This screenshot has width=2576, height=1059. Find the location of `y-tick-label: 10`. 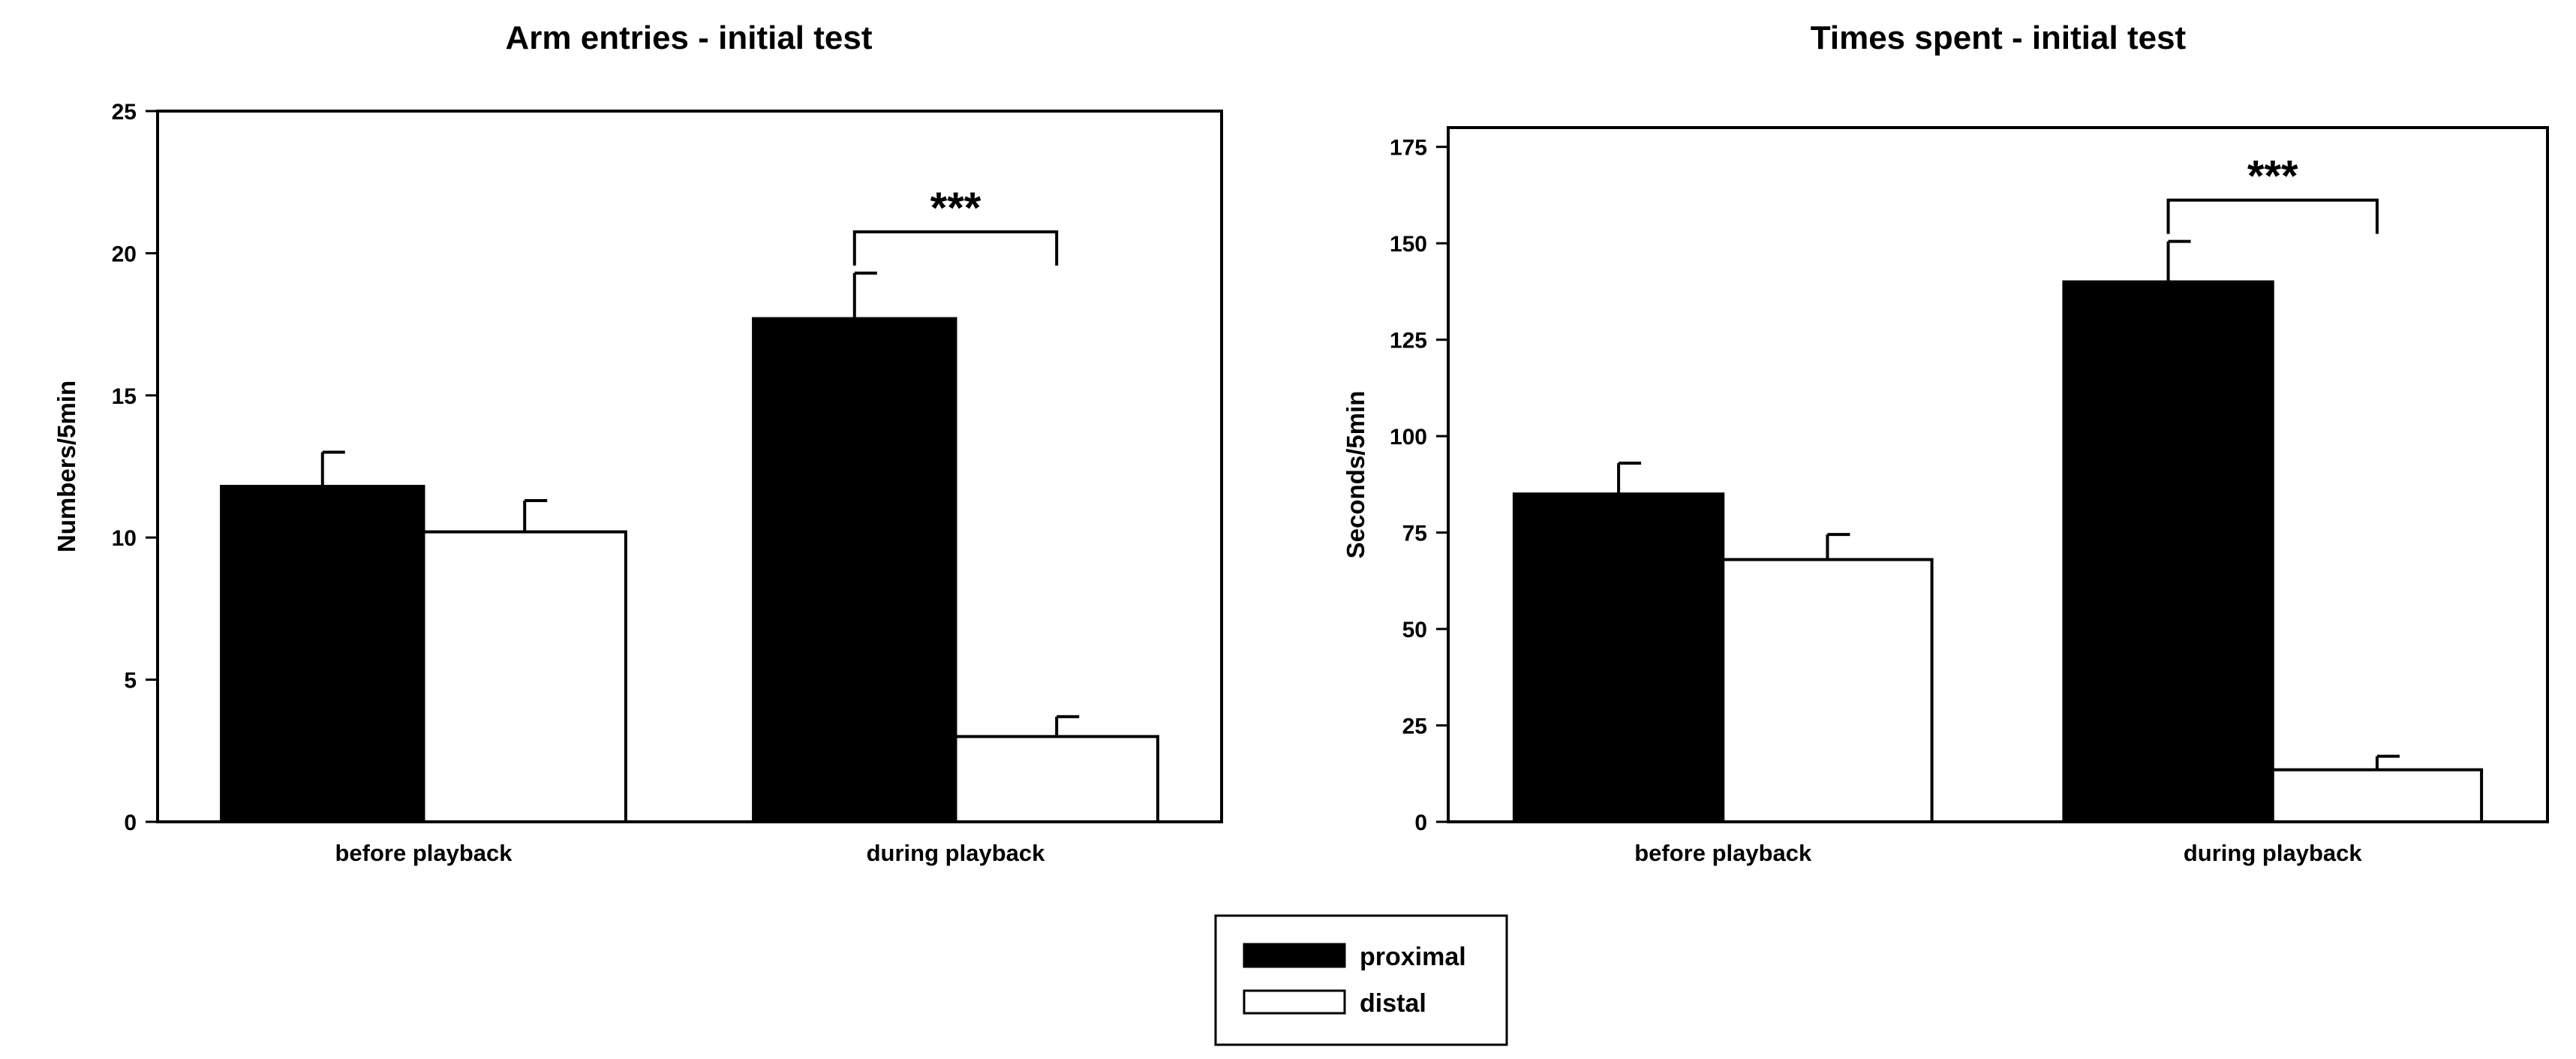

y-tick-label: 10 is located at coordinates (124, 538).